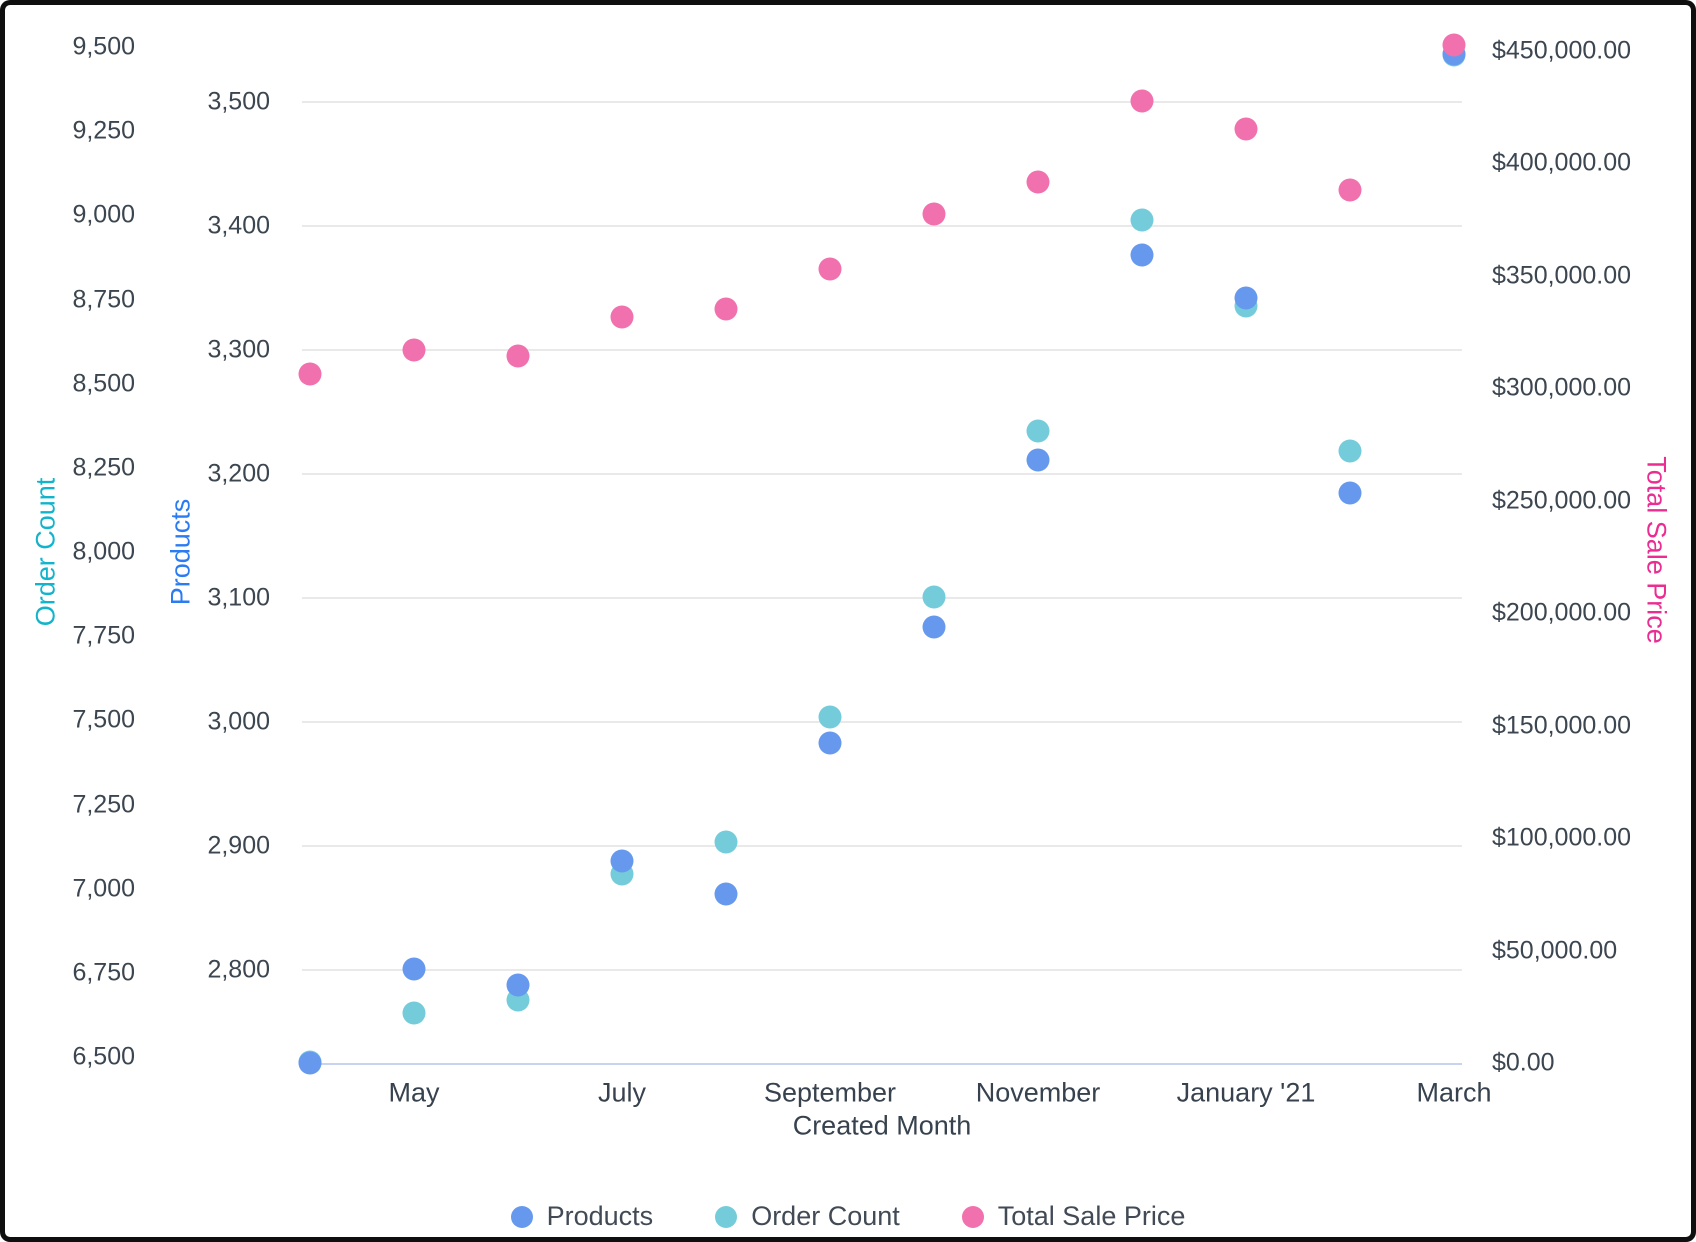 This screenshot has height=1242, width=1696. Describe the element at coordinates (1454, 45) in the screenshot. I see `dot-total-sale-price-march` at that location.